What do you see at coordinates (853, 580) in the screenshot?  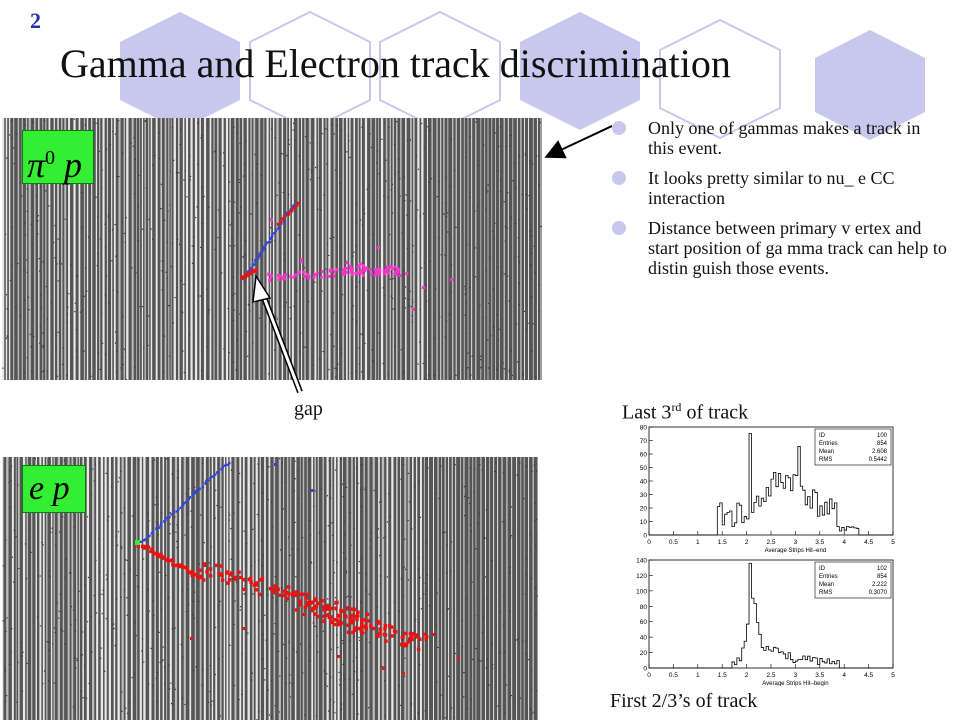 I see `stats-box` at bounding box center [853, 580].